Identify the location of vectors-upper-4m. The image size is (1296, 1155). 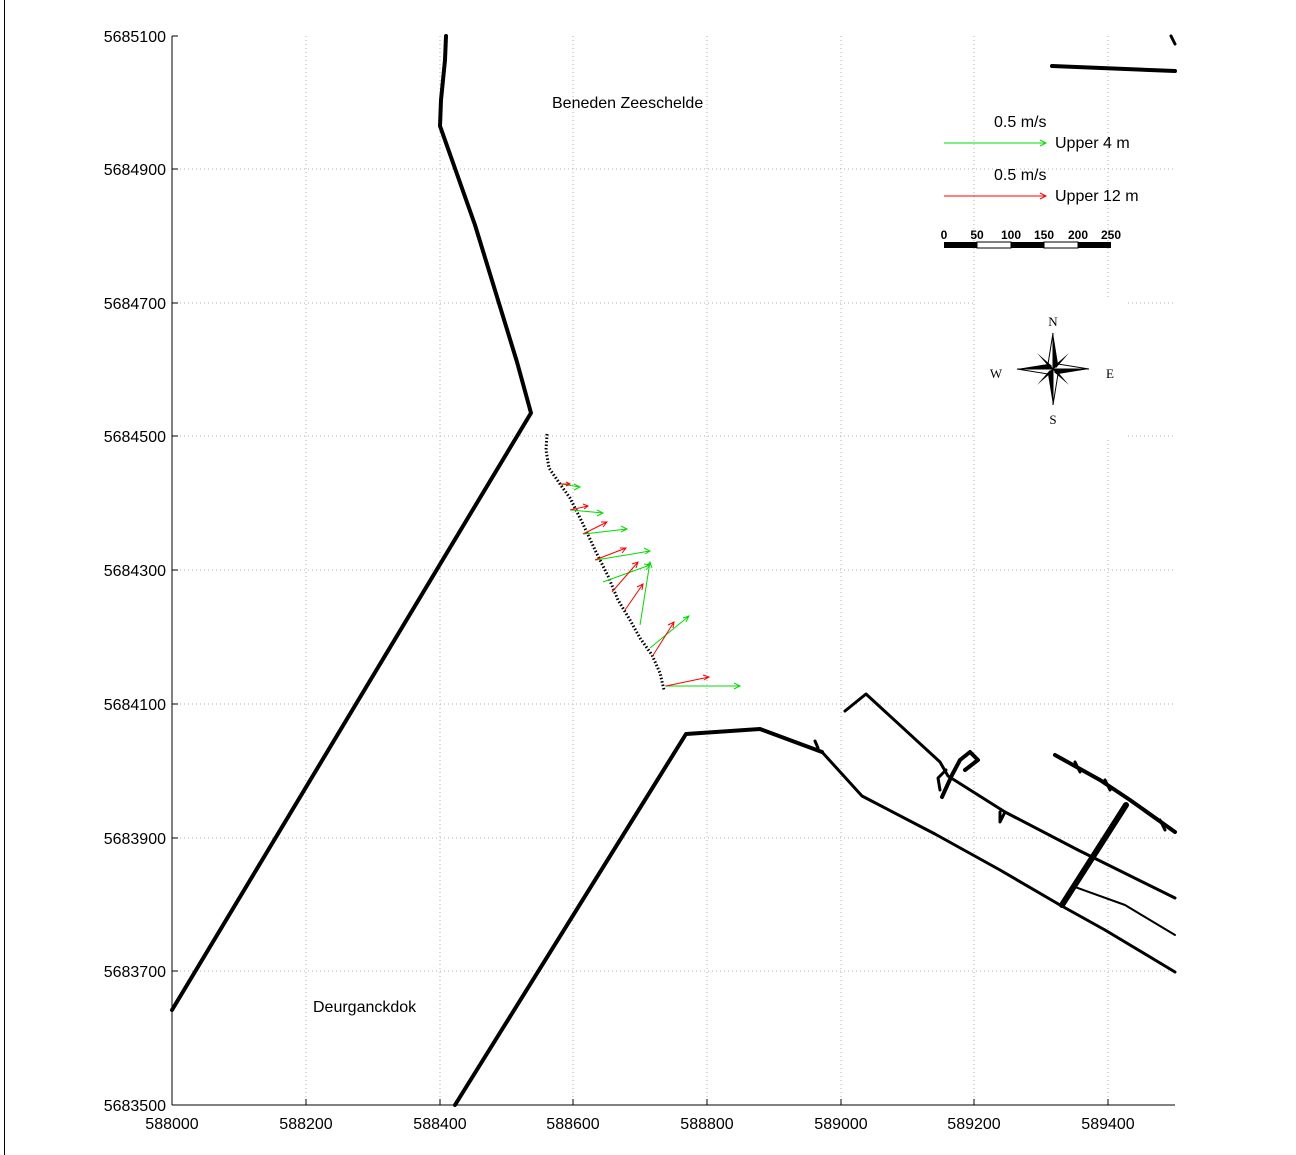
(651, 586).